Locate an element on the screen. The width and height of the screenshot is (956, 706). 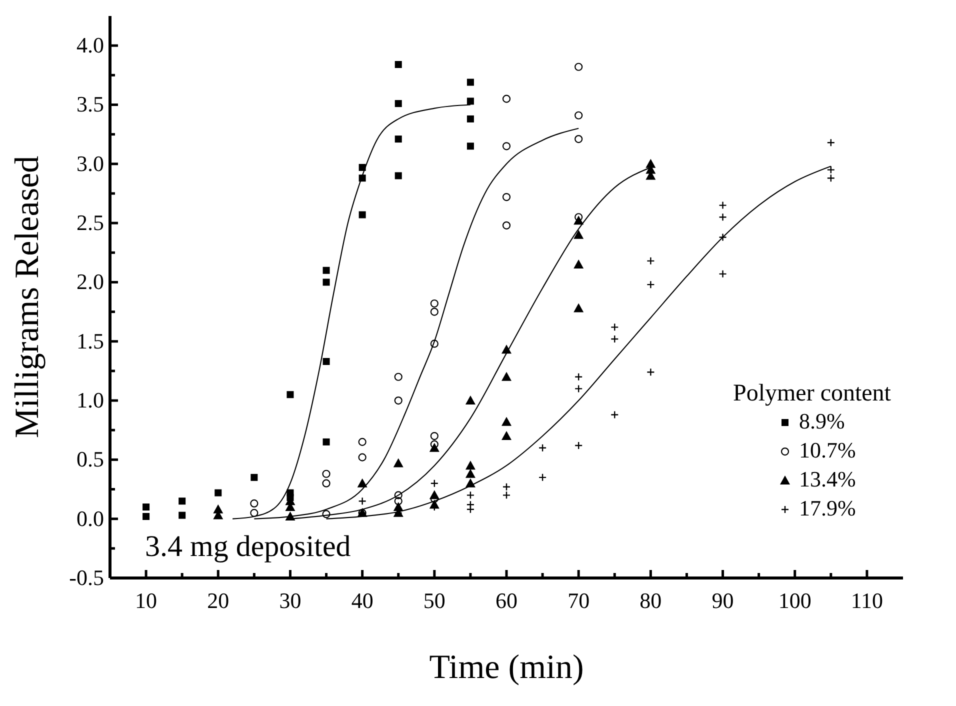
y-tick-label: 0.5 is located at coordinates (90, 459).